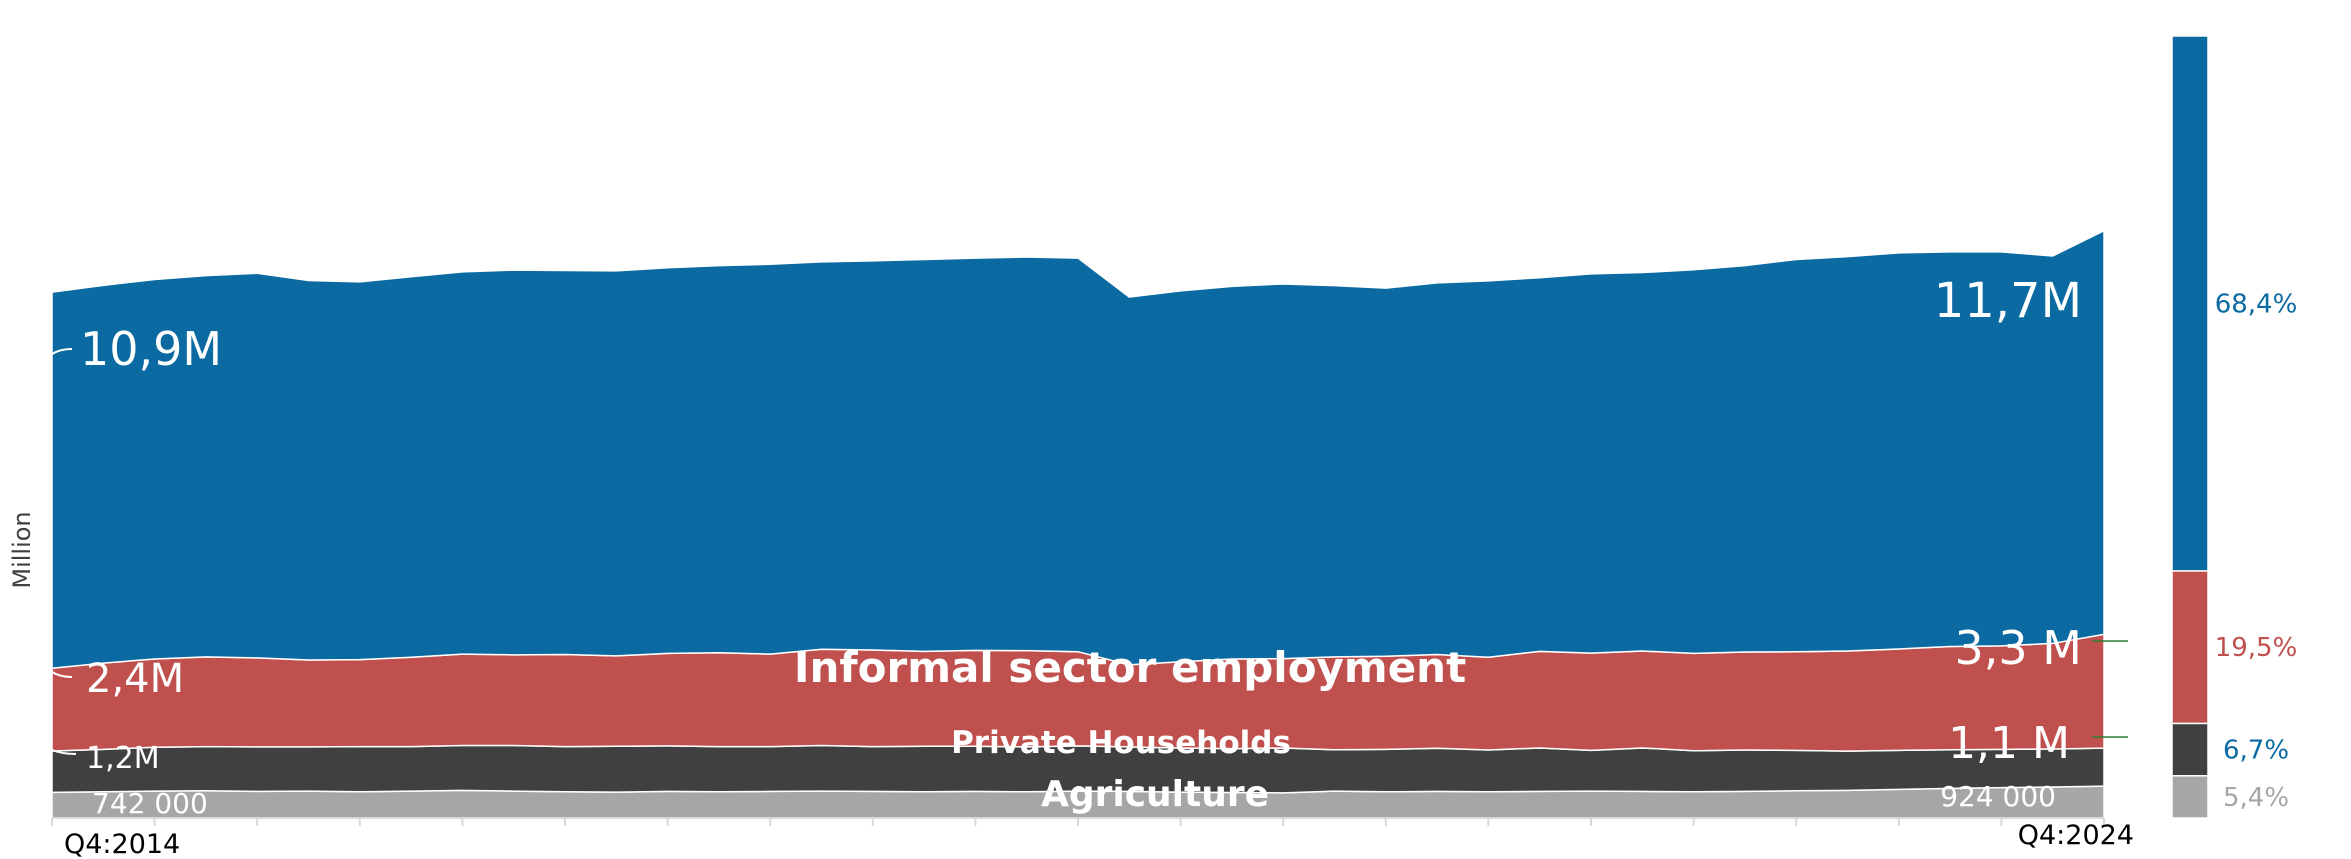 This screenshot has height=859, width=2351. I want to click on series-label-informal: Informal sector employment, so click(1130, 667).